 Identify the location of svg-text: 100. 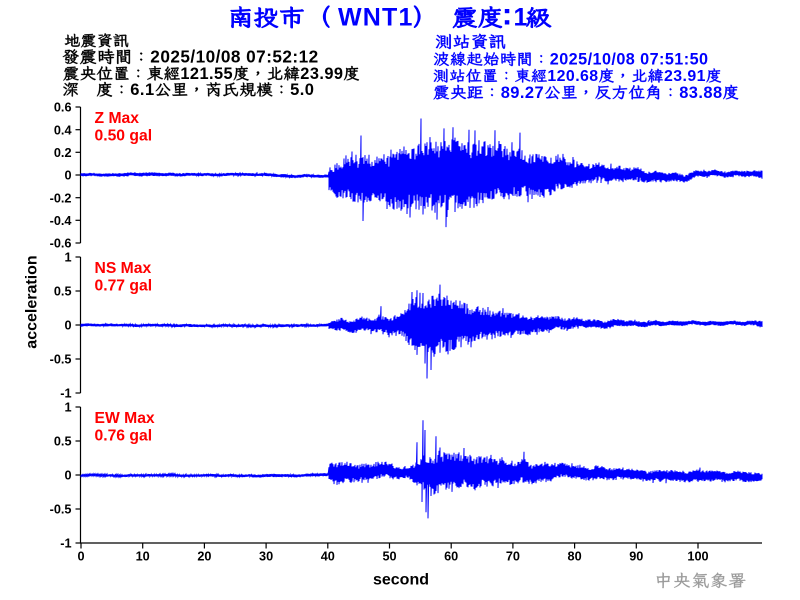
(697, 556).